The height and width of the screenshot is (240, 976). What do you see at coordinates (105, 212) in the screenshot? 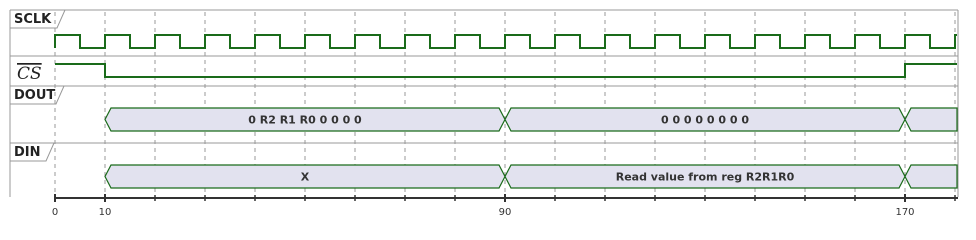
I see `tick-label: 10` at bounding box center [105, 212].